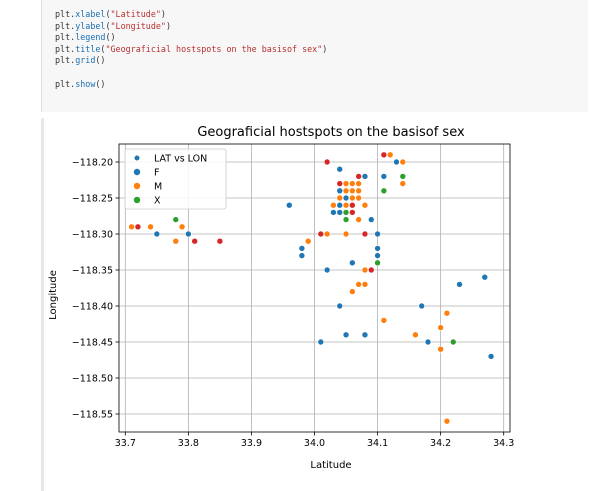  Describe the element at coordinates (180, 159) in the screenshot. I see `legend-label: LAT vs LON` at that location.